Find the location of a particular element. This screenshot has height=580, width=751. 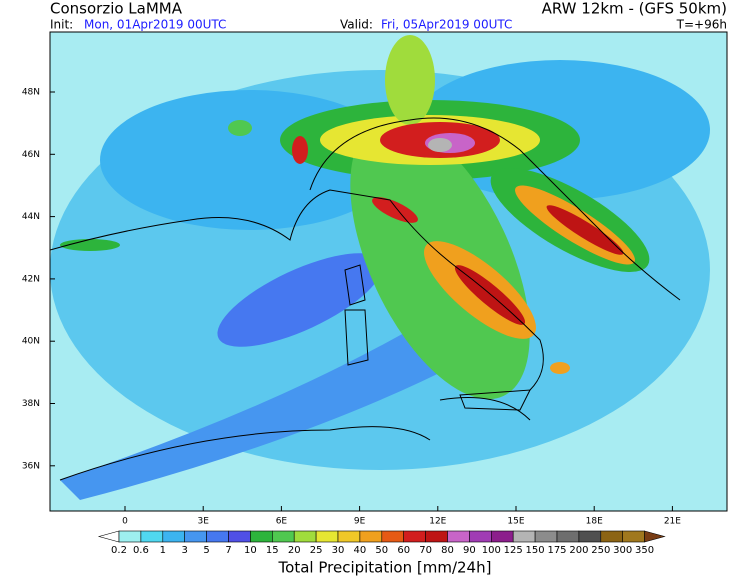

colorbar-level: 100 is located at coordinates (491, 550).